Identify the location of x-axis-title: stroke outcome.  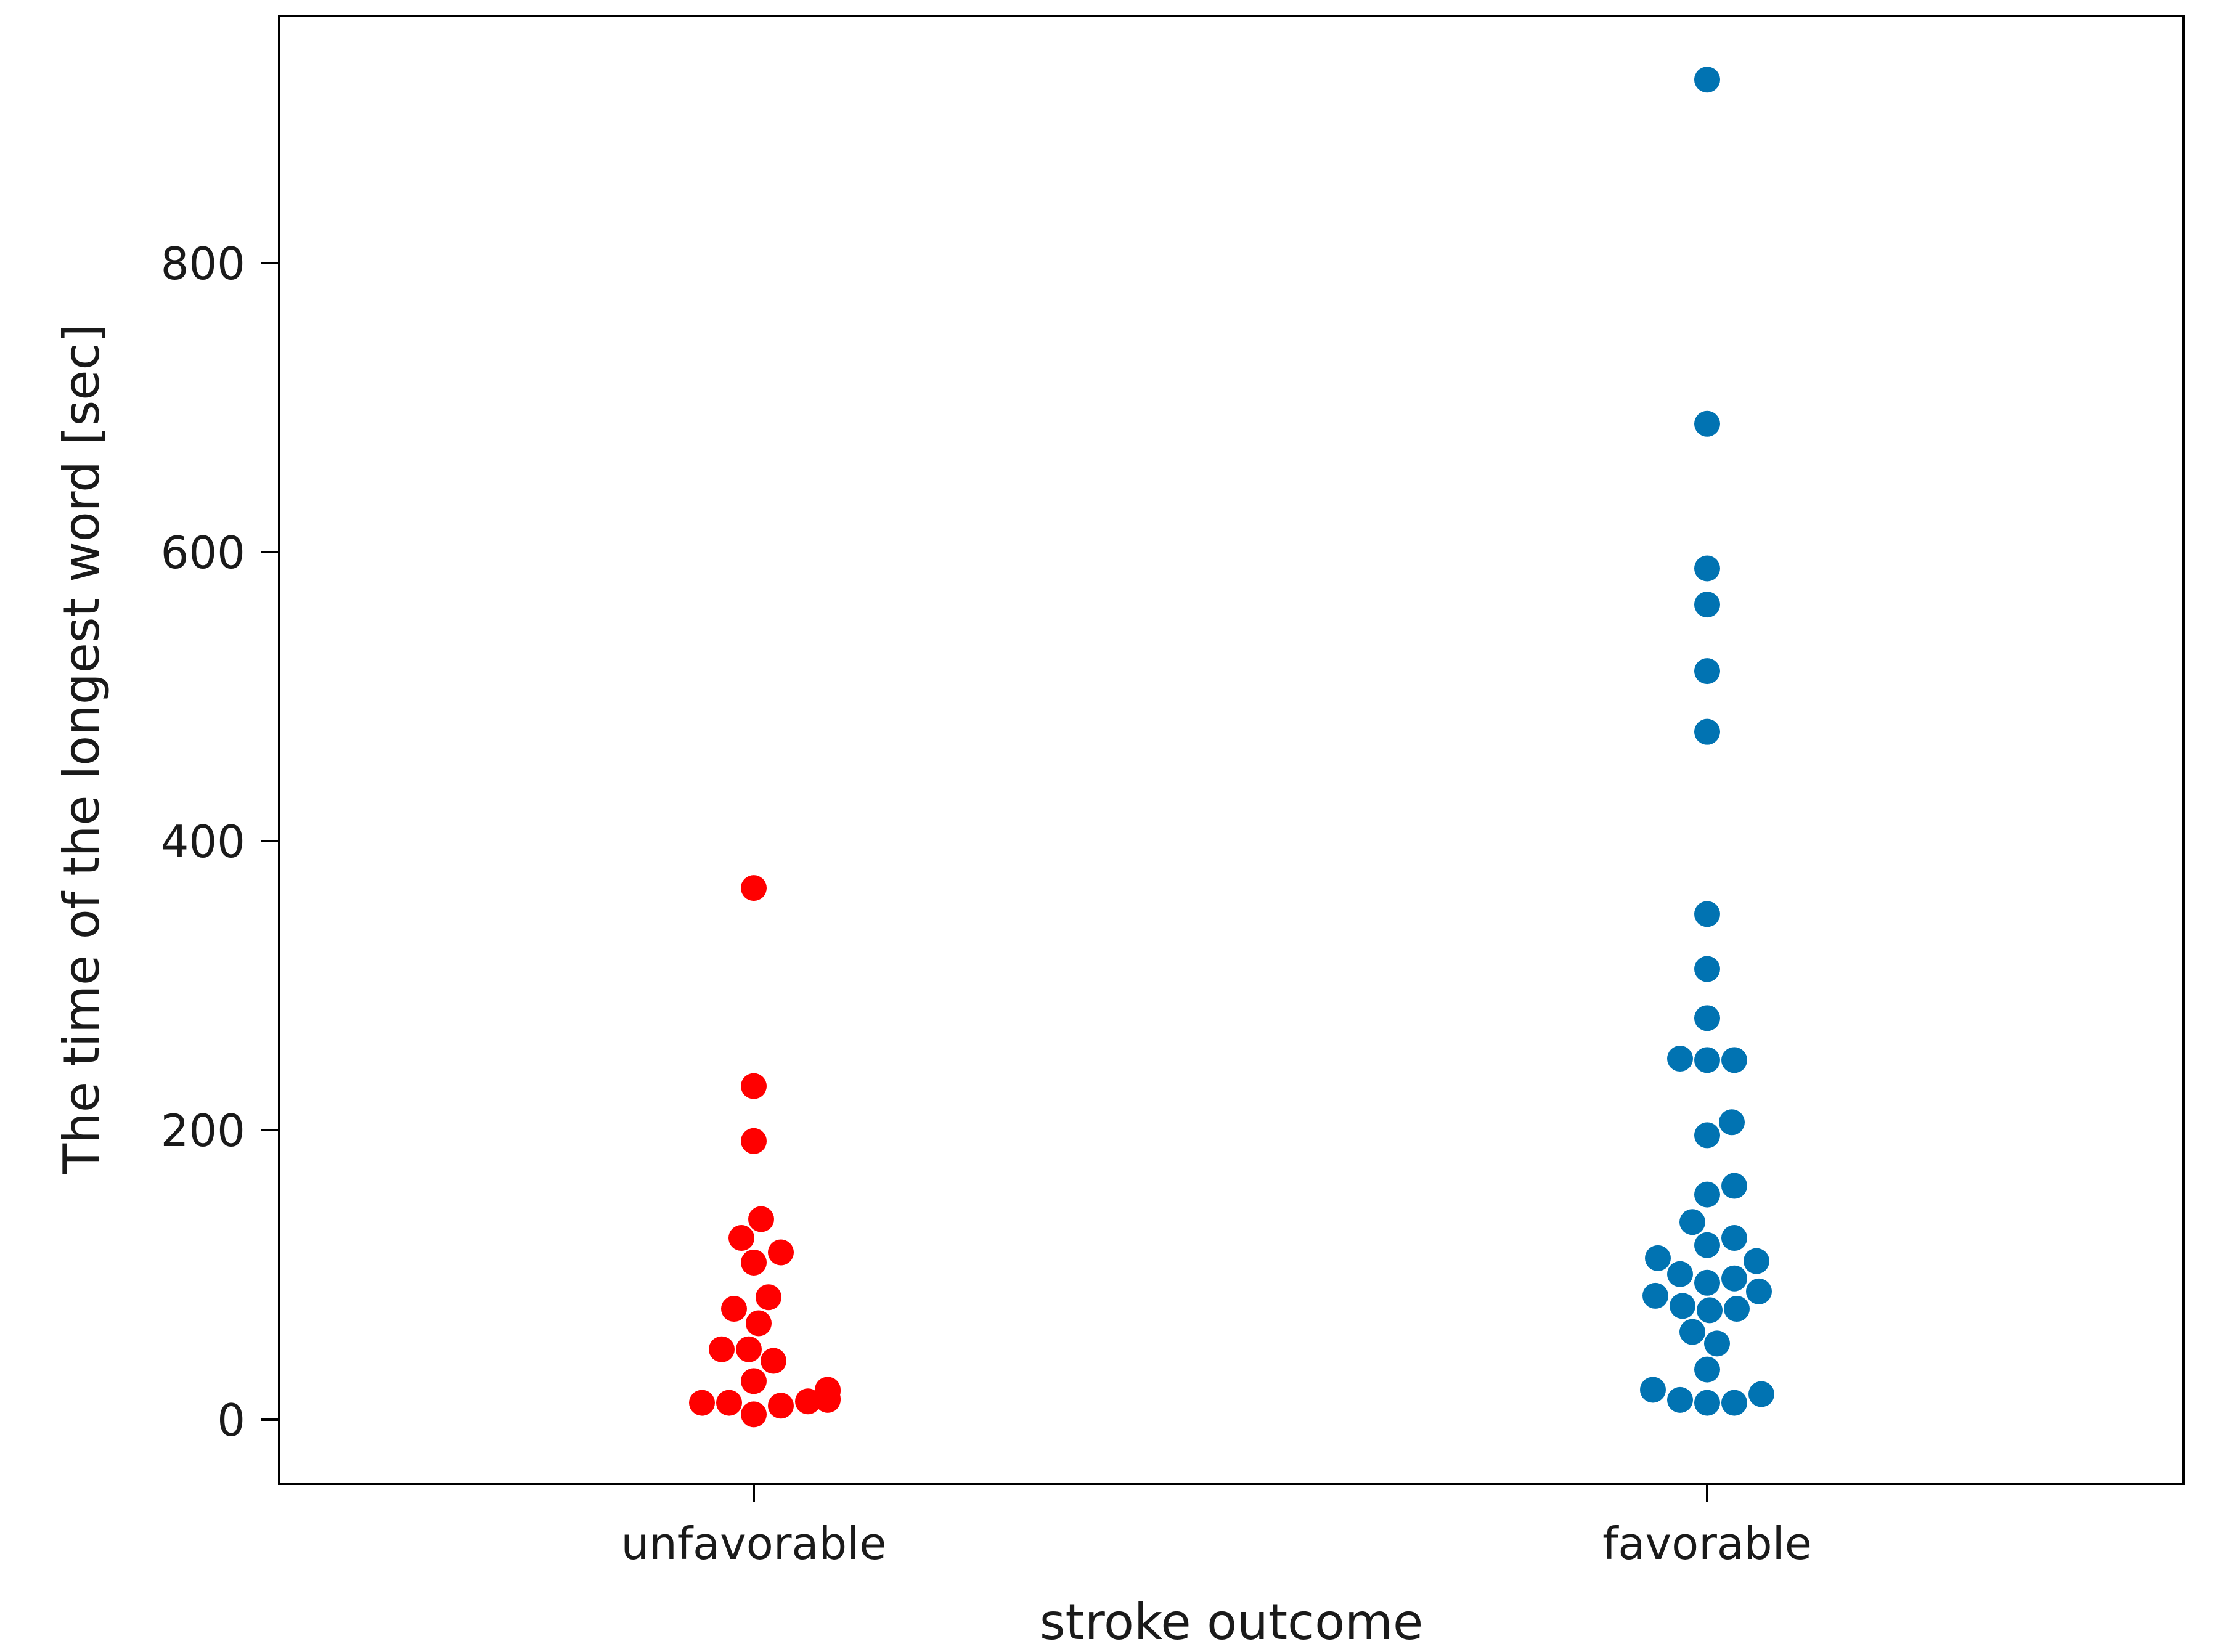
(1231, 1622).